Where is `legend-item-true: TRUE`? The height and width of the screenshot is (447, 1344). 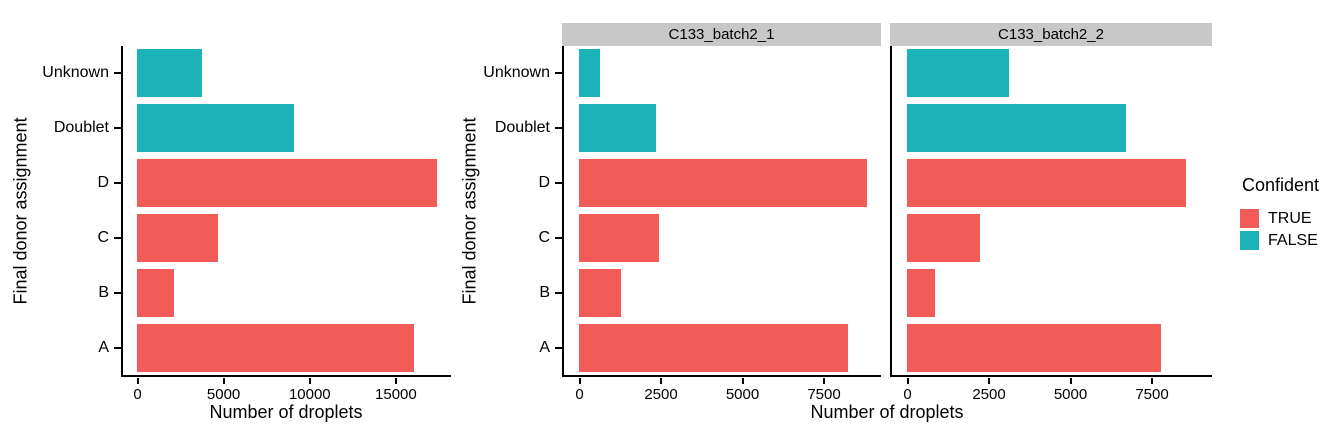 legend-item-true: TRUE is located at coordinates (1279, 218).